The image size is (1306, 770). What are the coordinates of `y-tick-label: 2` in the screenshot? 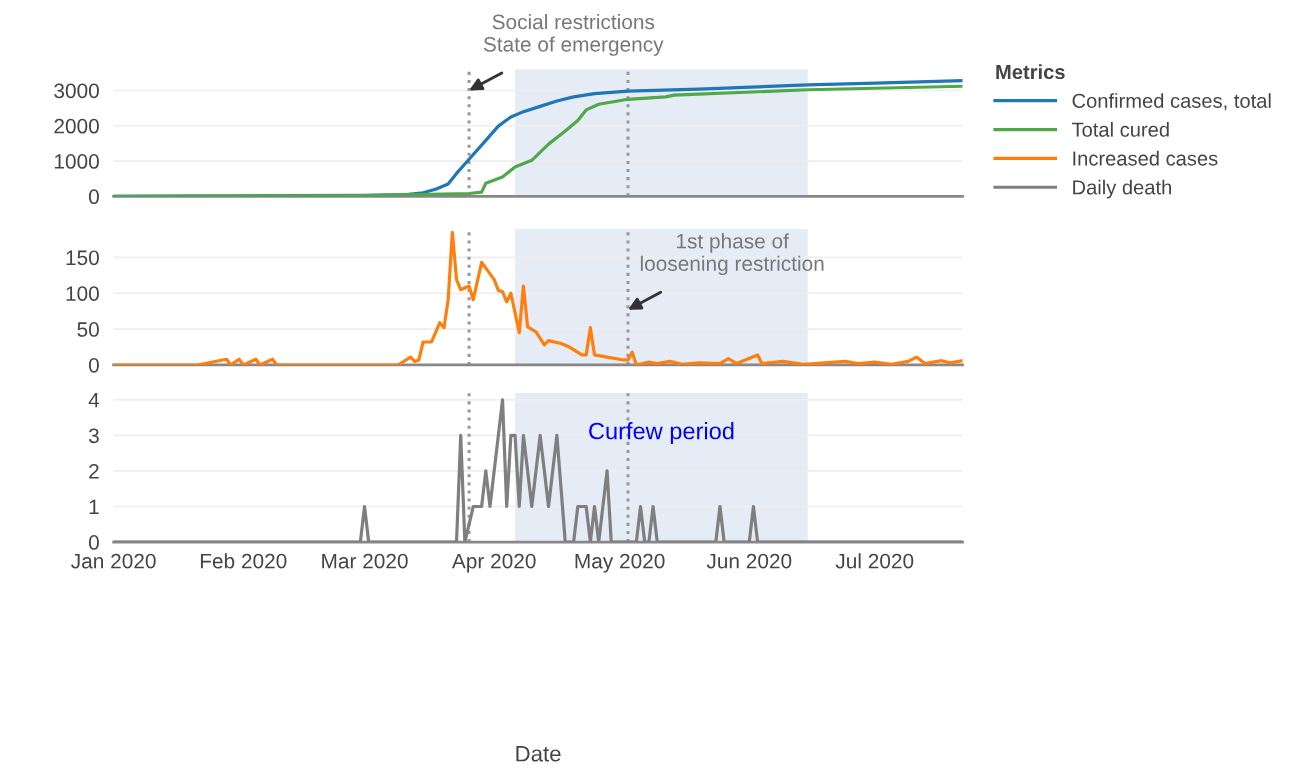 It's located at (94, 471).